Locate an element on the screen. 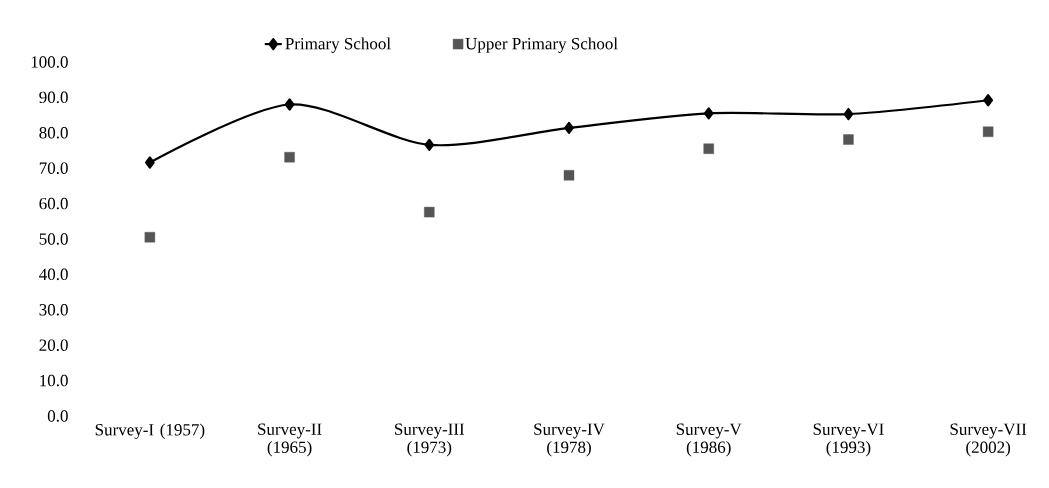  y-tick-label: 30.0 is located at coordinates (53, 310).